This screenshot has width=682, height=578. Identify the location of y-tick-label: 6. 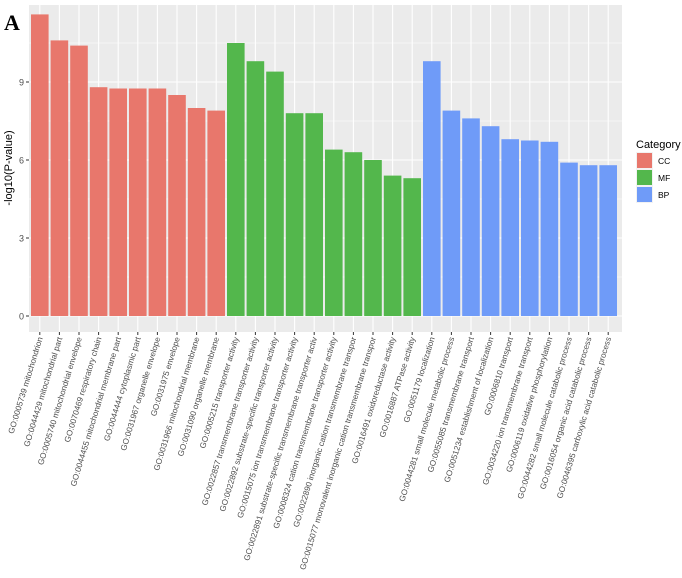
(21, 161).